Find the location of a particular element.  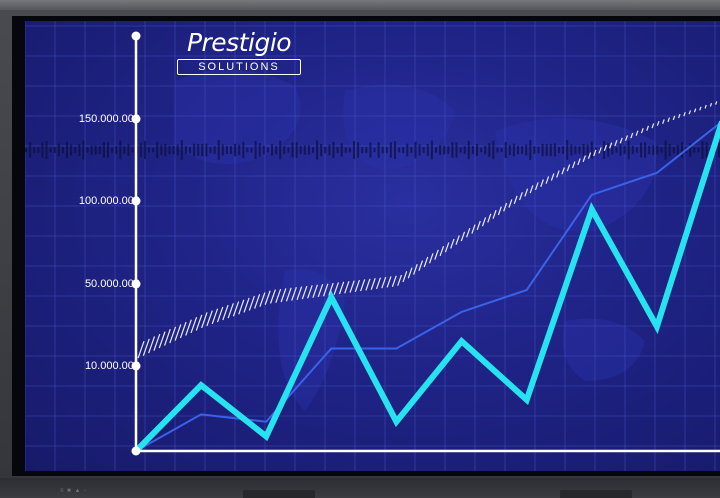

bottom-tab is located at coordinates (279, 494).